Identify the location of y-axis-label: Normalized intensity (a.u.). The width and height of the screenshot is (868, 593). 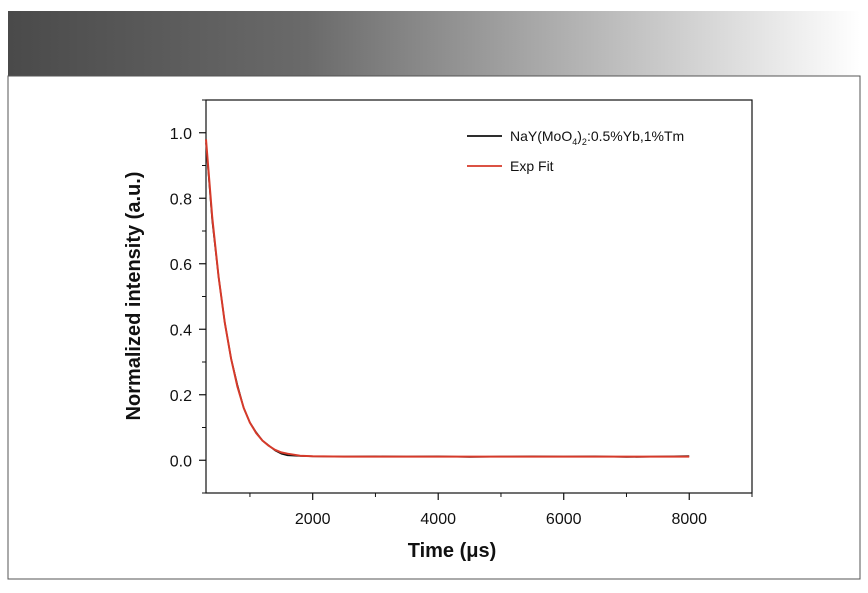
(134, 296).